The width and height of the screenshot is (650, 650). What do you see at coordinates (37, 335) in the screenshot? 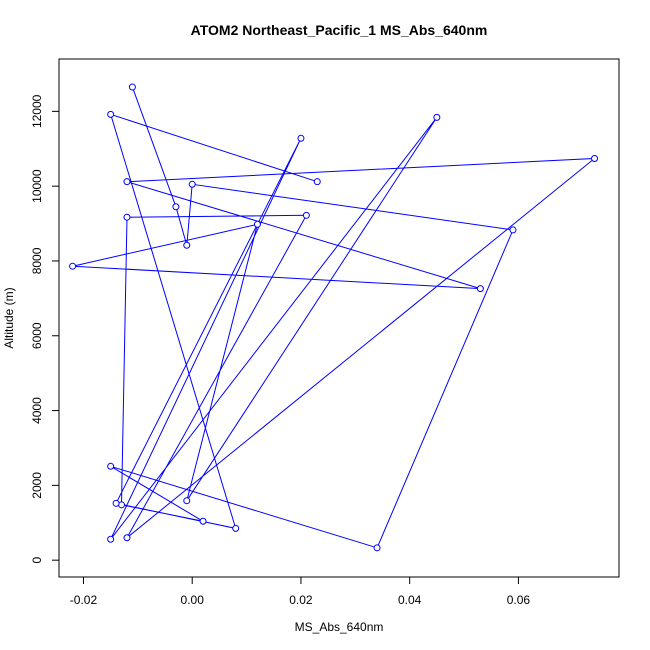
I see `y-tick-label: 6000` at bounding box center [37, 335].